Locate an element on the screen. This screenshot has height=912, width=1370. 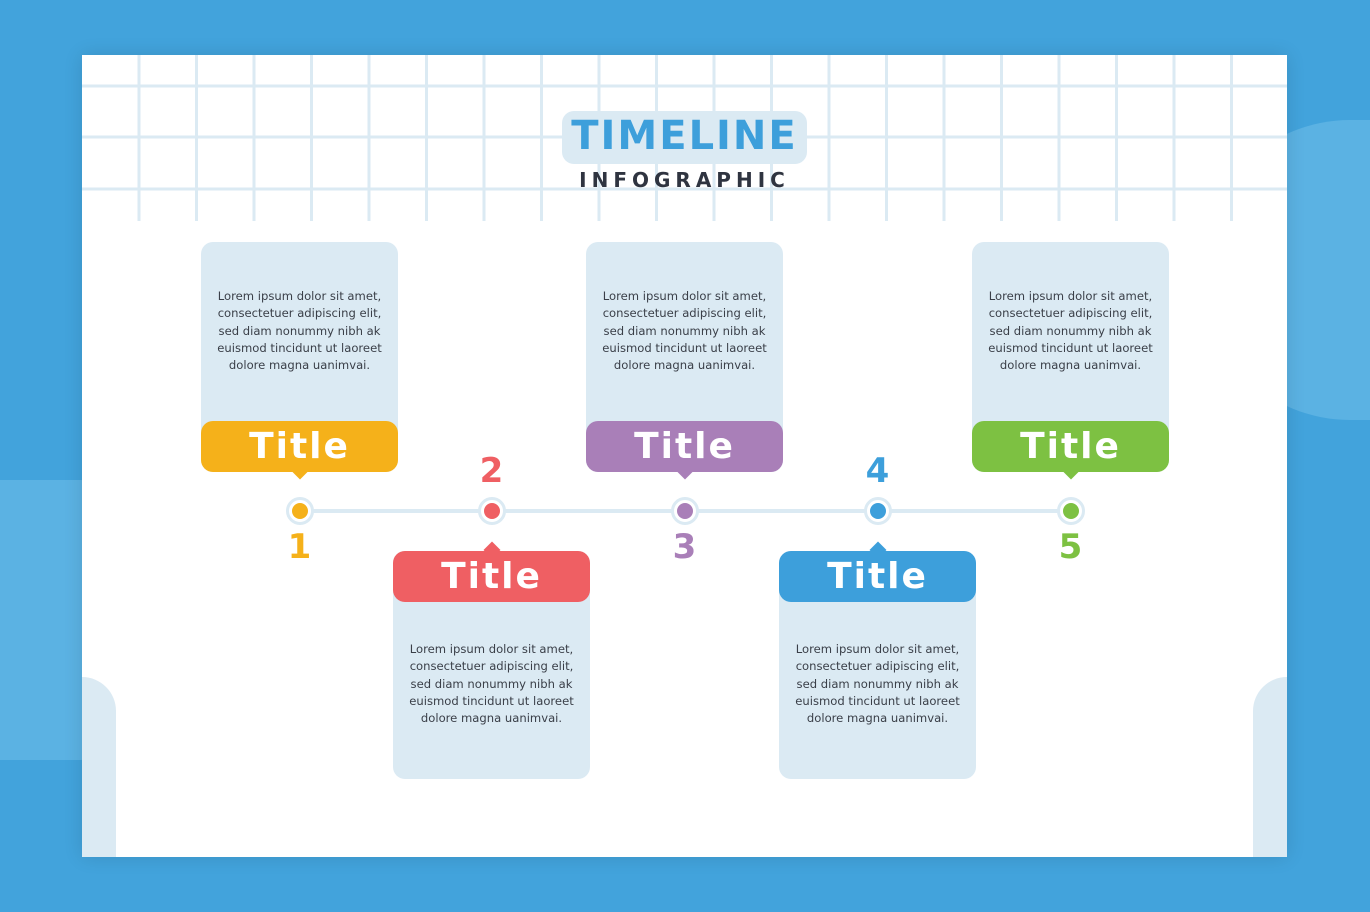
step-number: 4 is located at coordinates (877, 471).